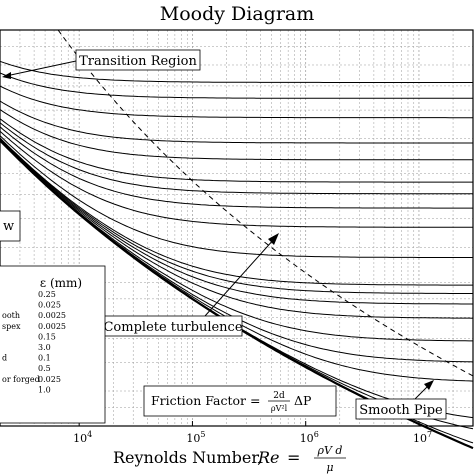  Describe the element at coordinates (330, 450) in the screenshot. I see `x-axis-label-numerator: ρV d` at that location.